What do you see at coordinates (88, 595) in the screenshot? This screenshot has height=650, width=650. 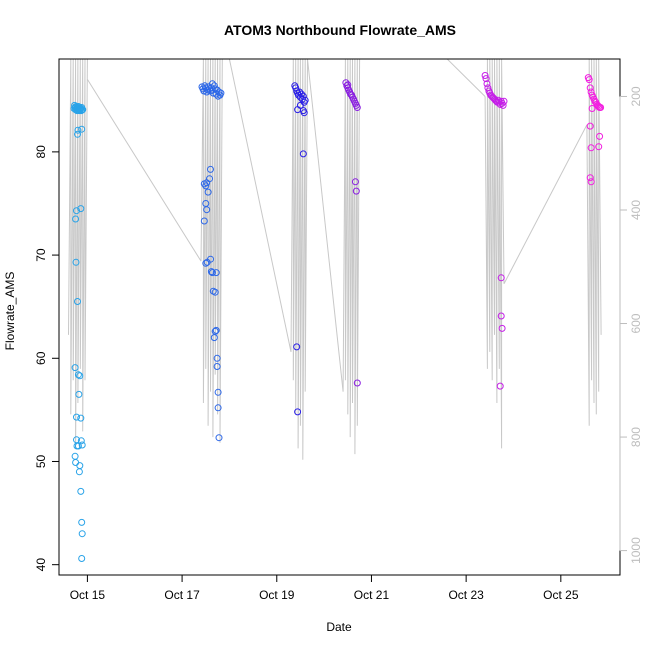 I see `x-tick-label: Oct 15` at bounding box center [88, 595].